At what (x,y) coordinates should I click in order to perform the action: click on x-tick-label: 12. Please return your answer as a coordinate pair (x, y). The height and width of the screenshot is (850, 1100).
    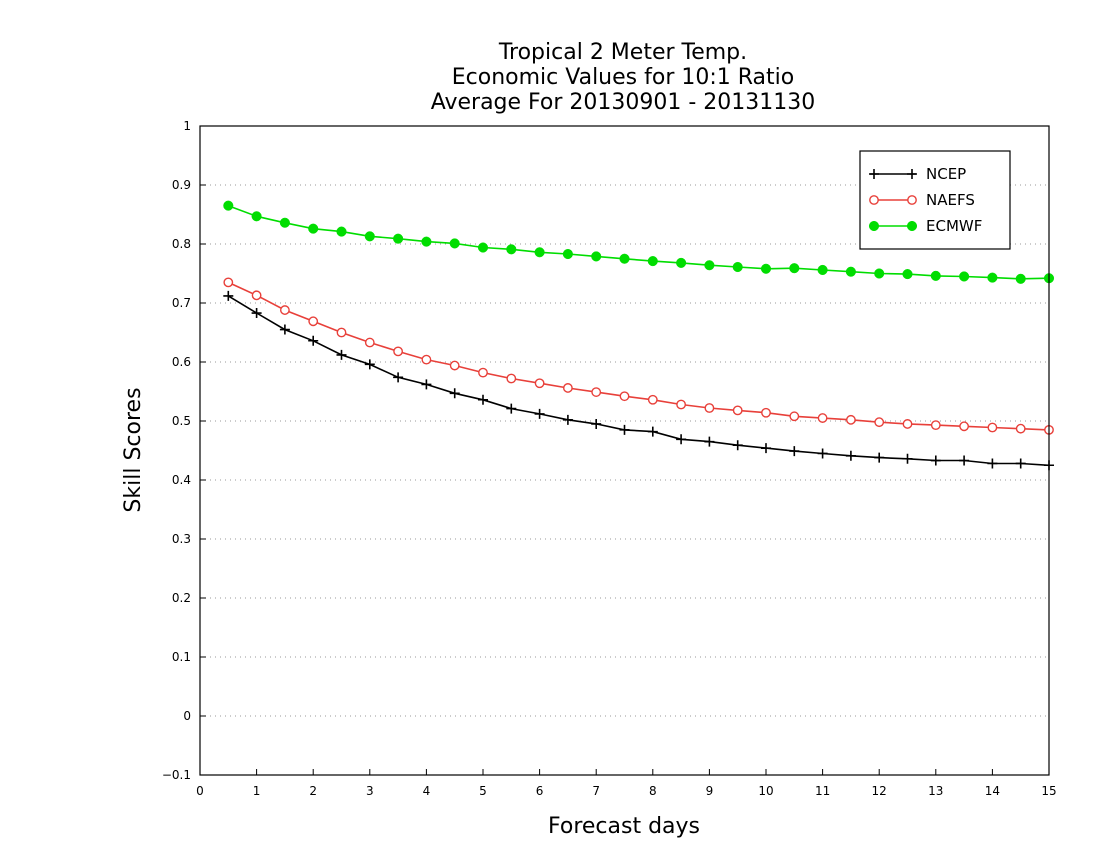
    Looking at the image, I should click on (879, 791).